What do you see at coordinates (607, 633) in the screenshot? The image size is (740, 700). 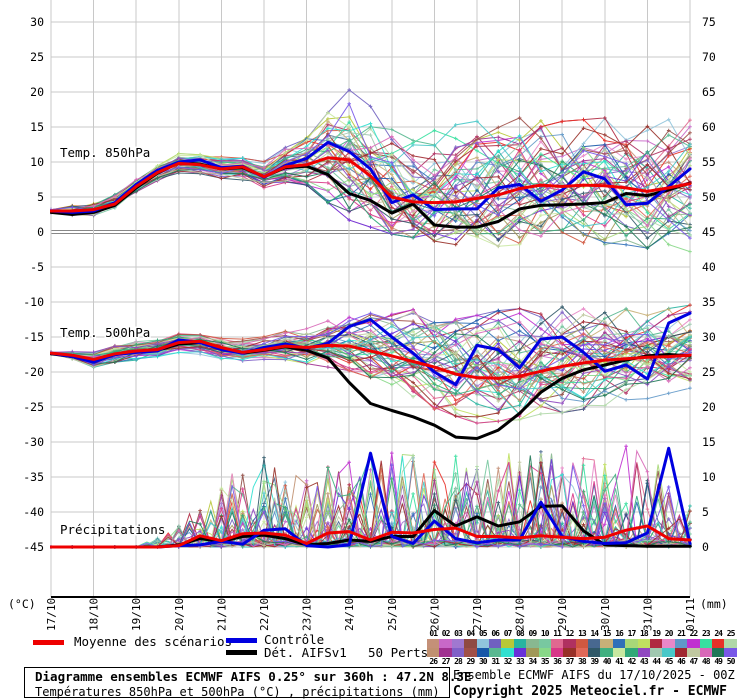 I see `member-id-top: 15` at bounding box center [607, 633].